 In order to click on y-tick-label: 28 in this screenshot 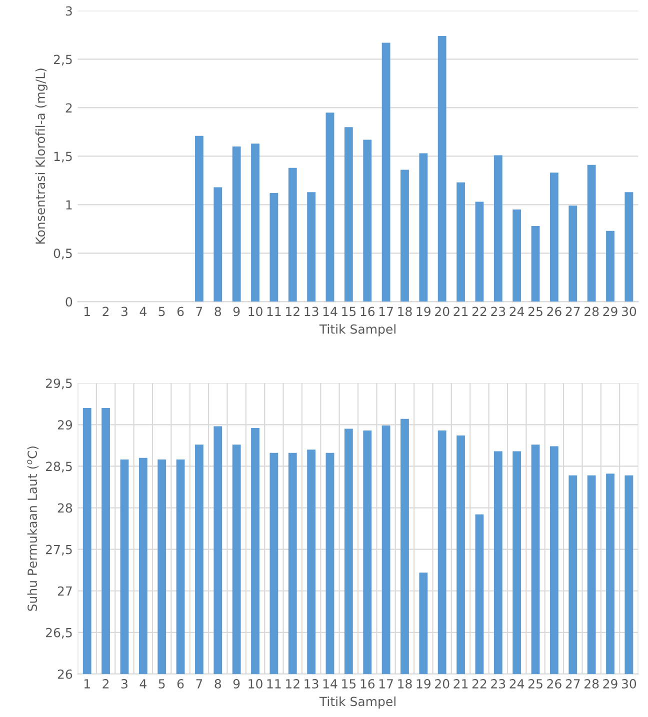, I will do `click(65, 508)`.